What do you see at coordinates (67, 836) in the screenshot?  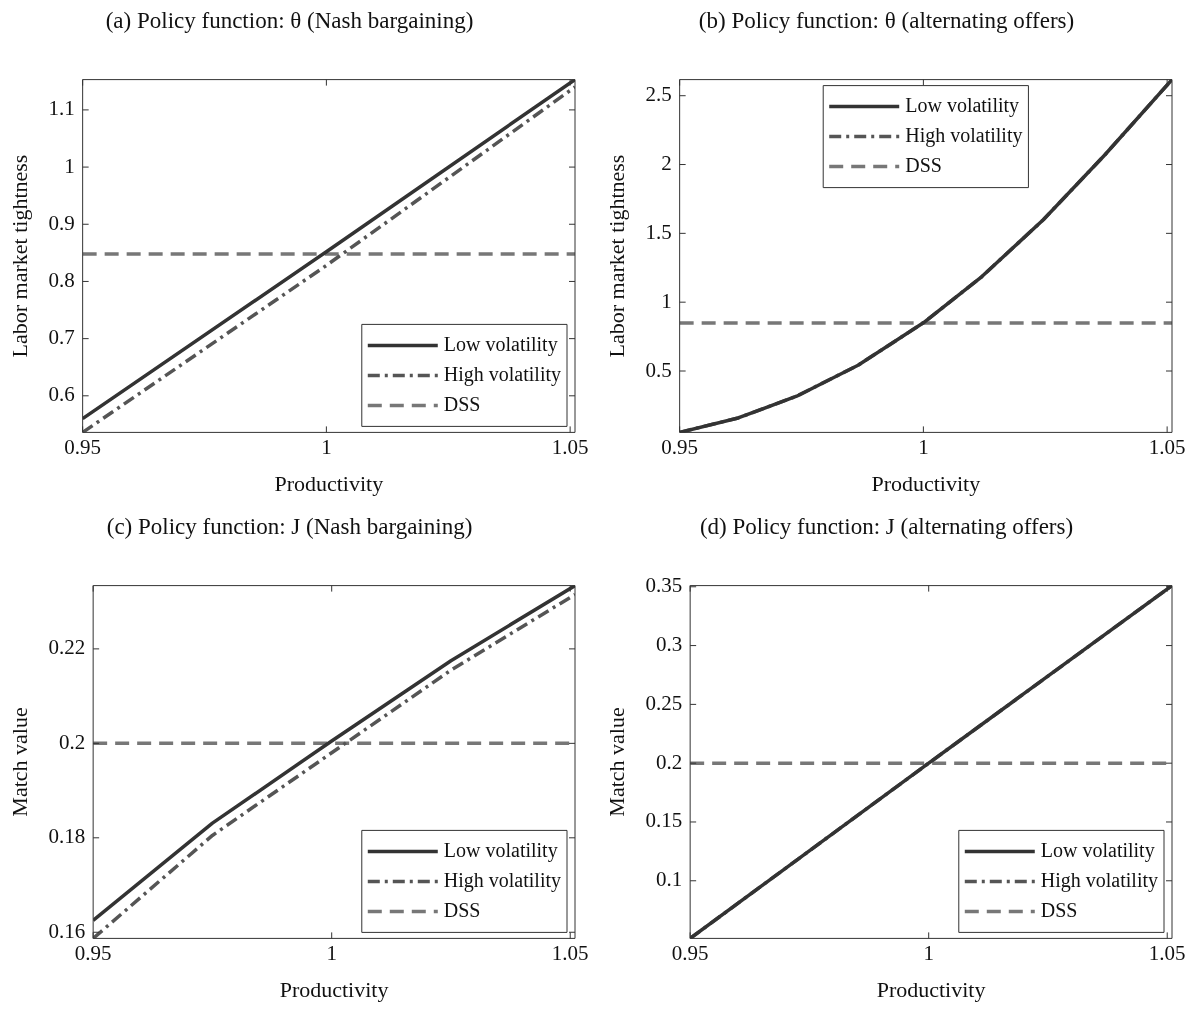 I see `y-tick-label: 0.18` at bounding box center [67, 836].